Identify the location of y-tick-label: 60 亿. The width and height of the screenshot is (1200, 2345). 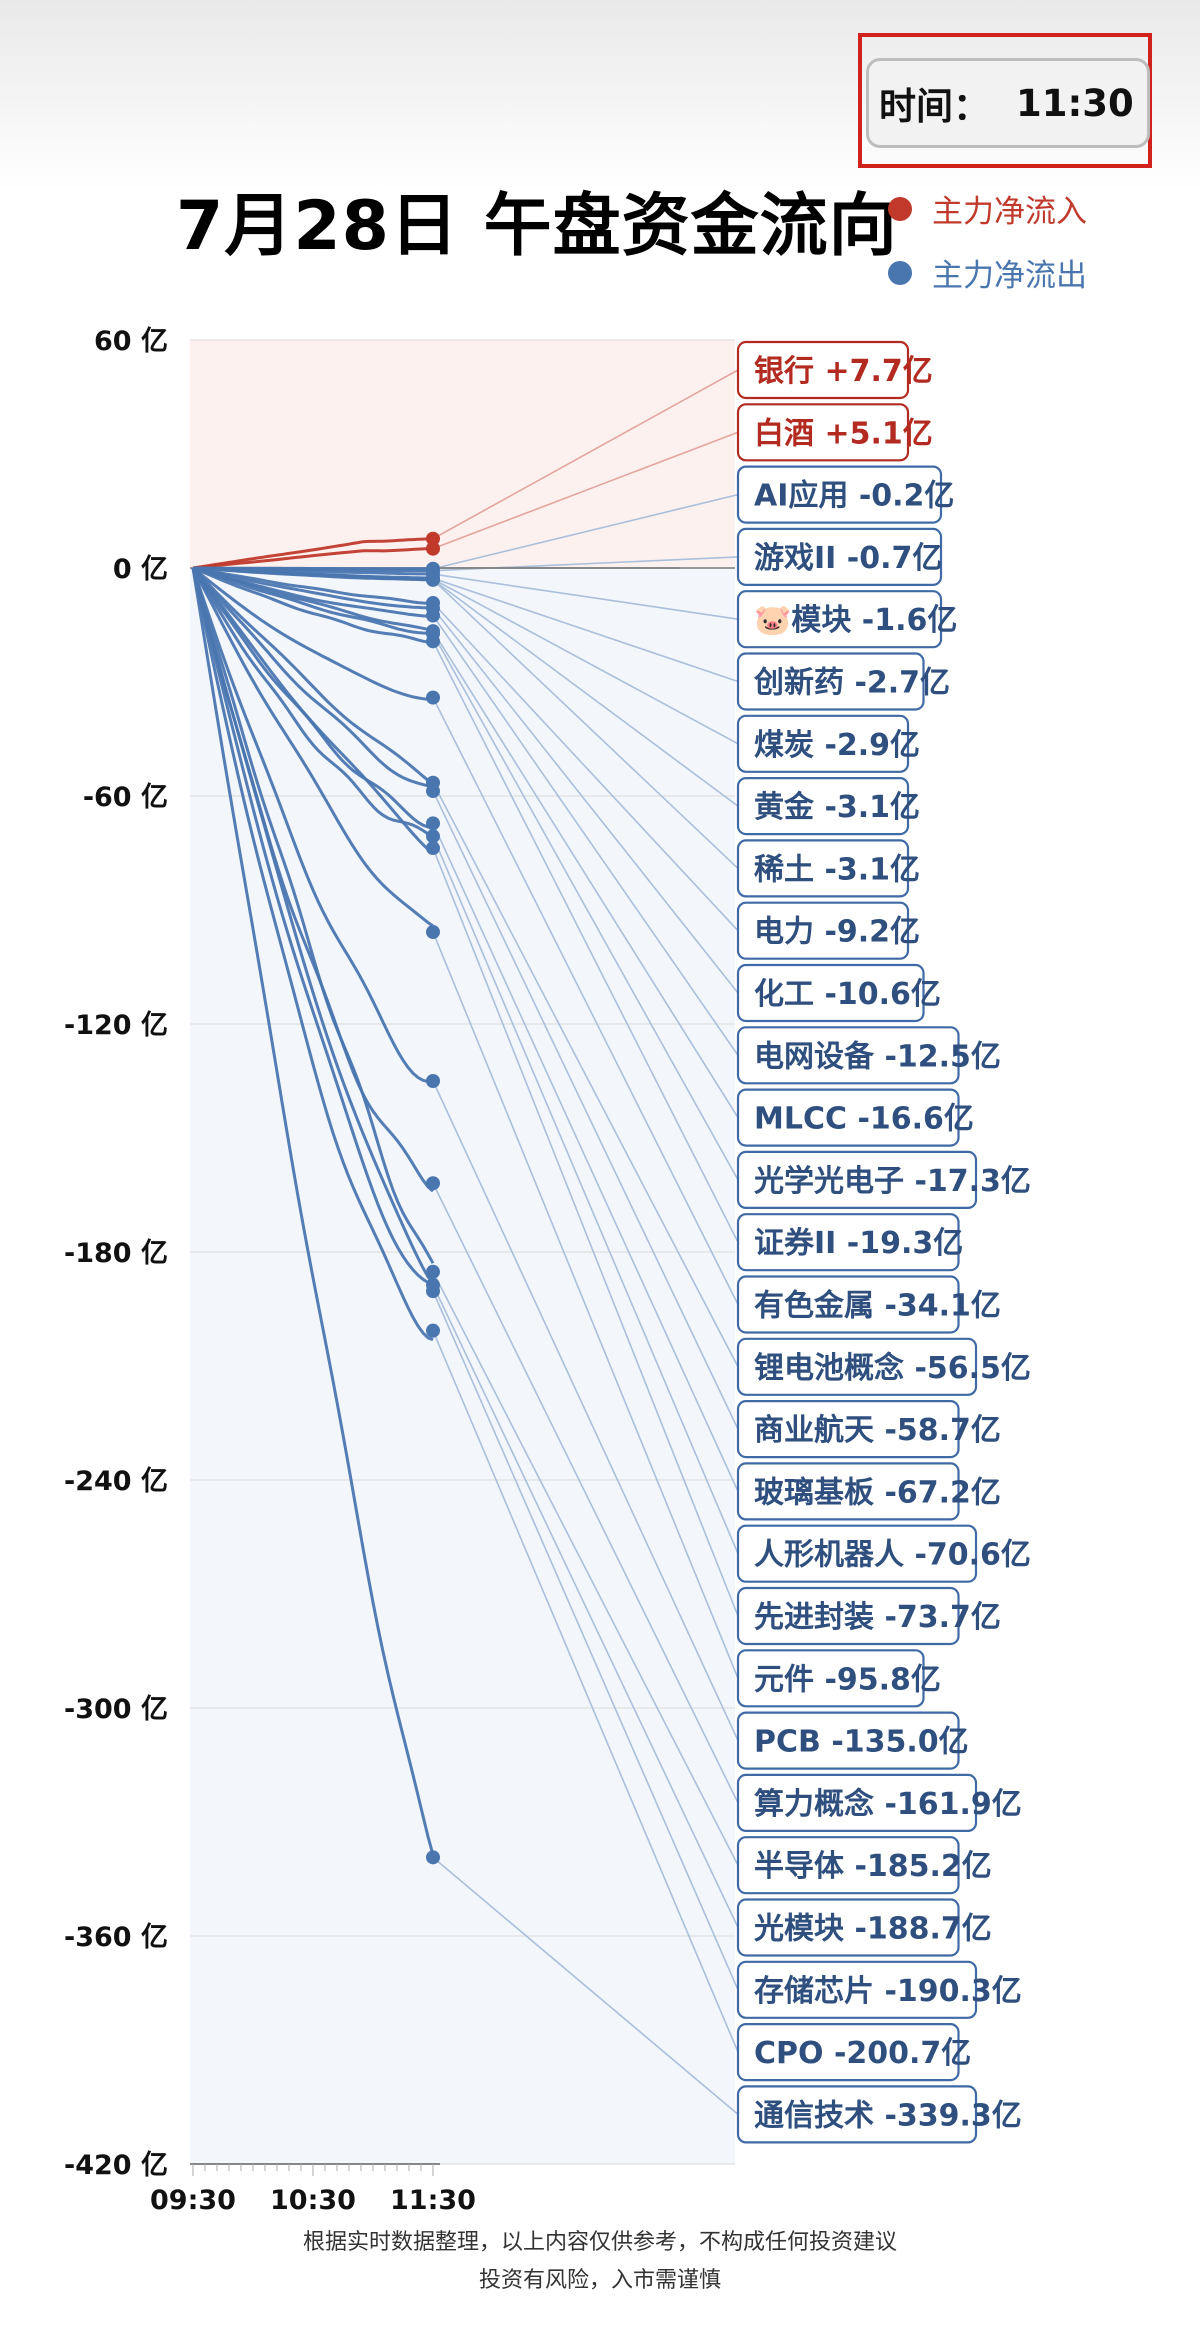
(131, 341).